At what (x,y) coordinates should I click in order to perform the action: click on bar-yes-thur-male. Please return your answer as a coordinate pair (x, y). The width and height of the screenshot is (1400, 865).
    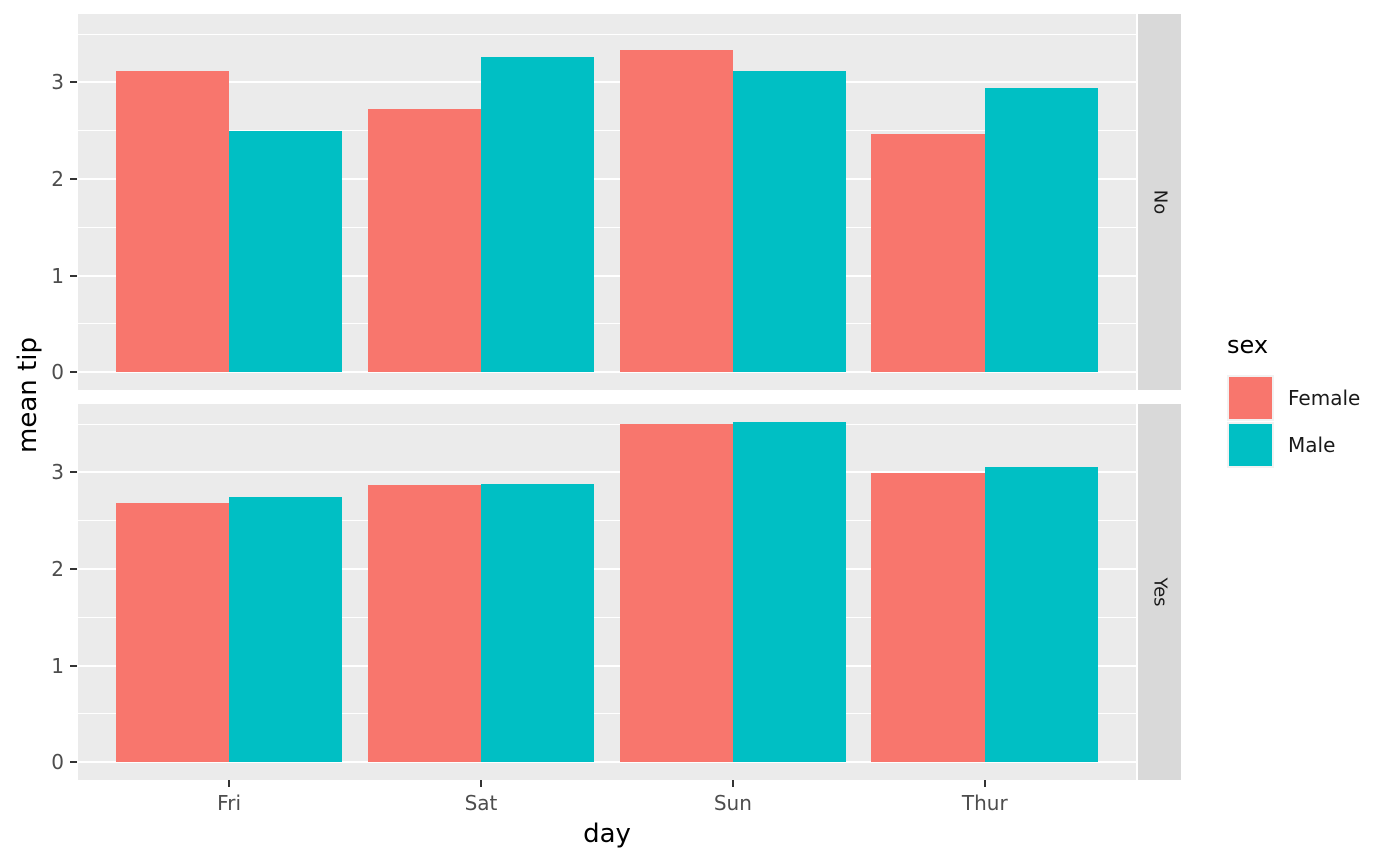
    Looking at the image, I should click on (1041, 614).